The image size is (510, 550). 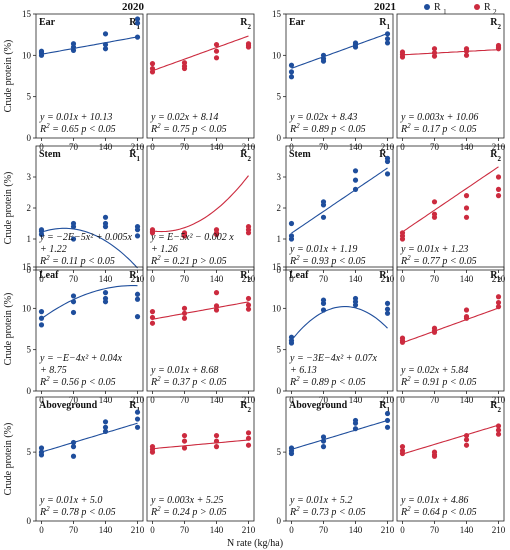 What do you see at coordinates (8, 459) in the screenshot?
I see `y-axis-label: Crude protein (%)` at bounding box center [8, 459].